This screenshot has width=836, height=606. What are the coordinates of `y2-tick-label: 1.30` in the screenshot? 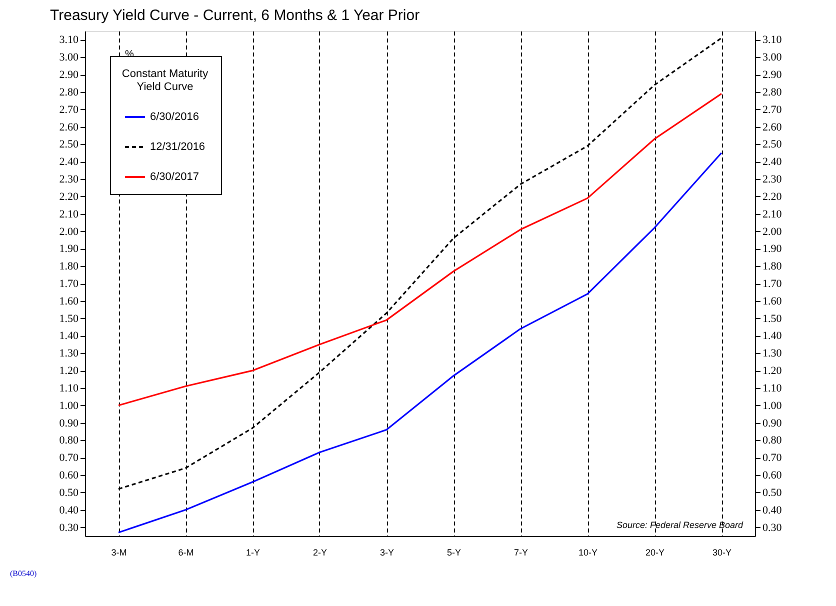 It's located at (772, 354).